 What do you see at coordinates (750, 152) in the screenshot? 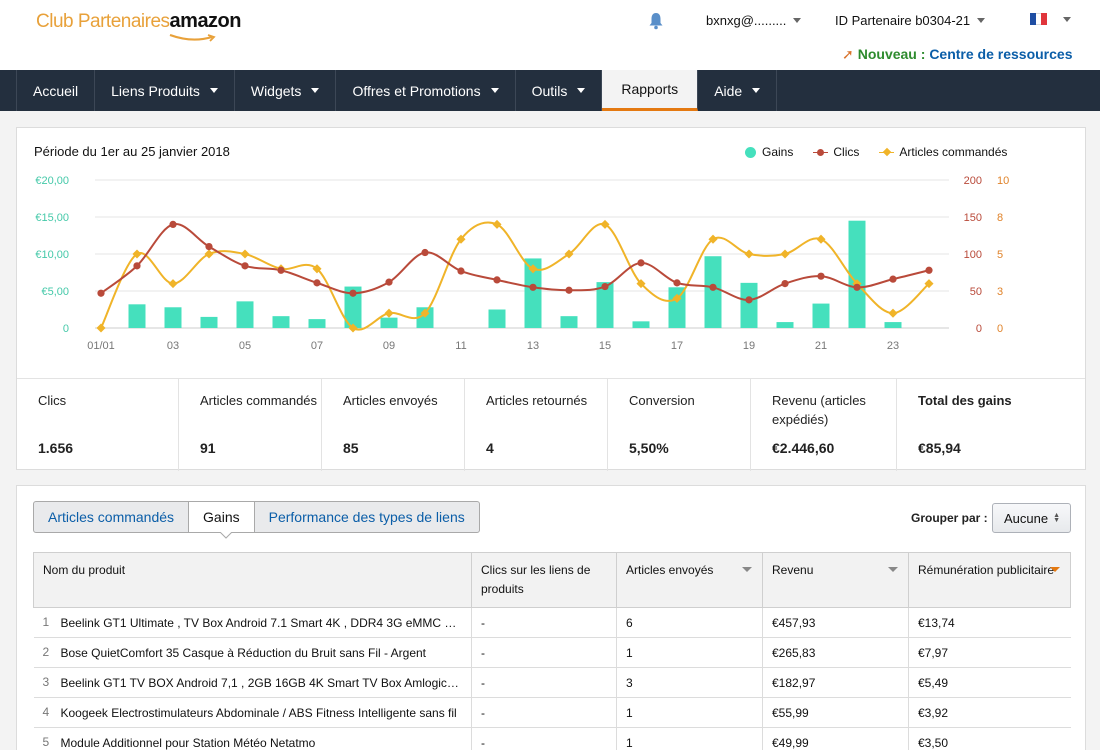
I see `gains-dot-icon` at bounding box center [750, 152].